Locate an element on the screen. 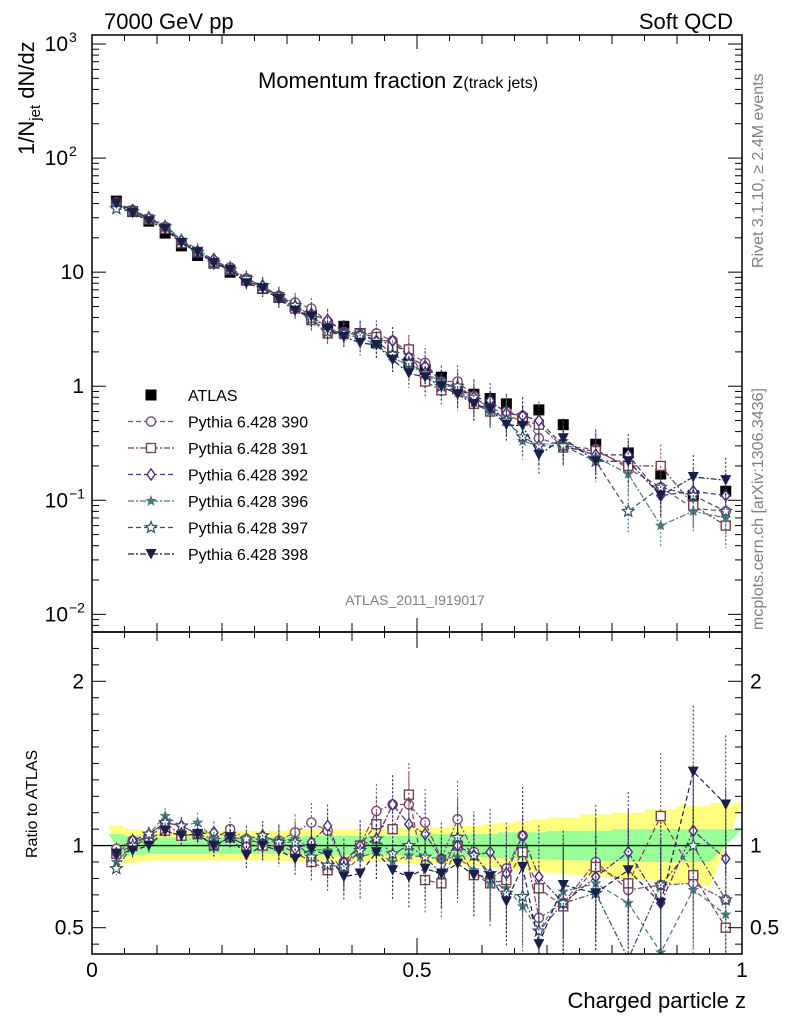  legend-entry-1: Pythia 6.428 390 is located at coordinates (218, 423).